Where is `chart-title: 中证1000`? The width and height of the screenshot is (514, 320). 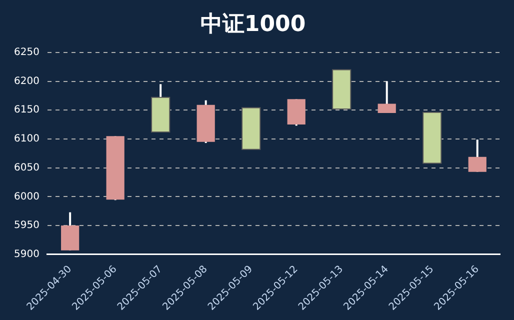 chart-title: 中证1000 is located at coordinates (253, 24).